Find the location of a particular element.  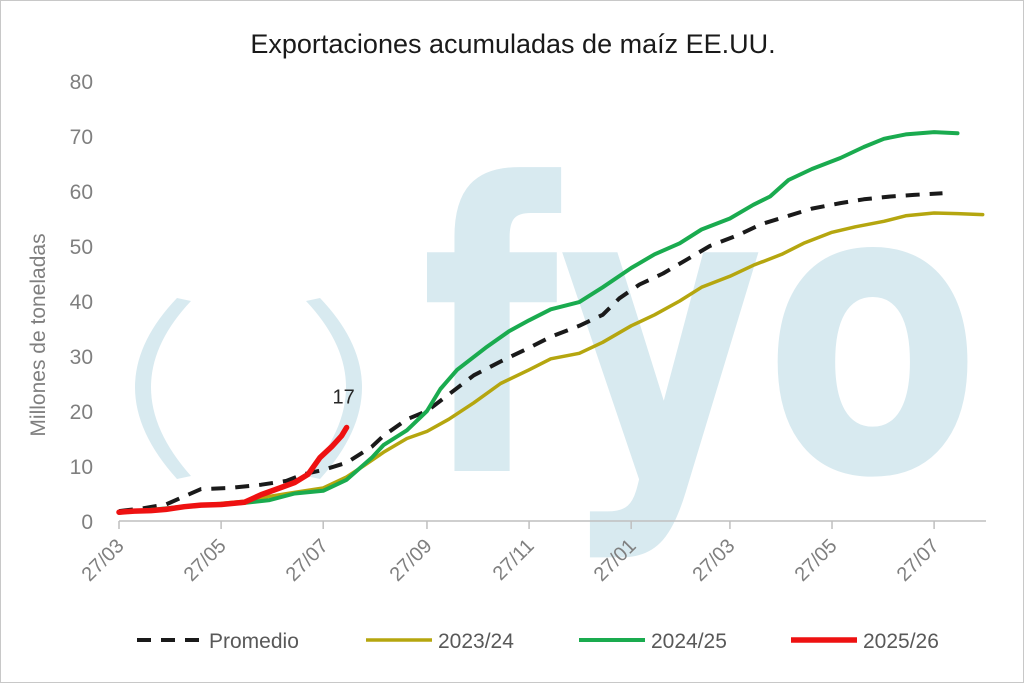

watermark-right-bracket is located at coordinates (334, 388).